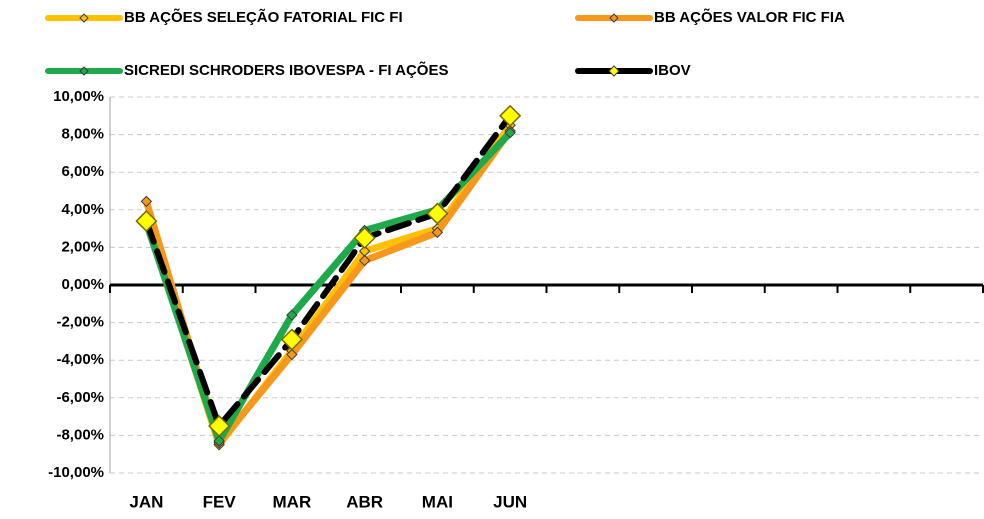 The height and width of the screenshot is (519, 984). I want to click on y-tick-label: 2,00%, so click(82, 246).